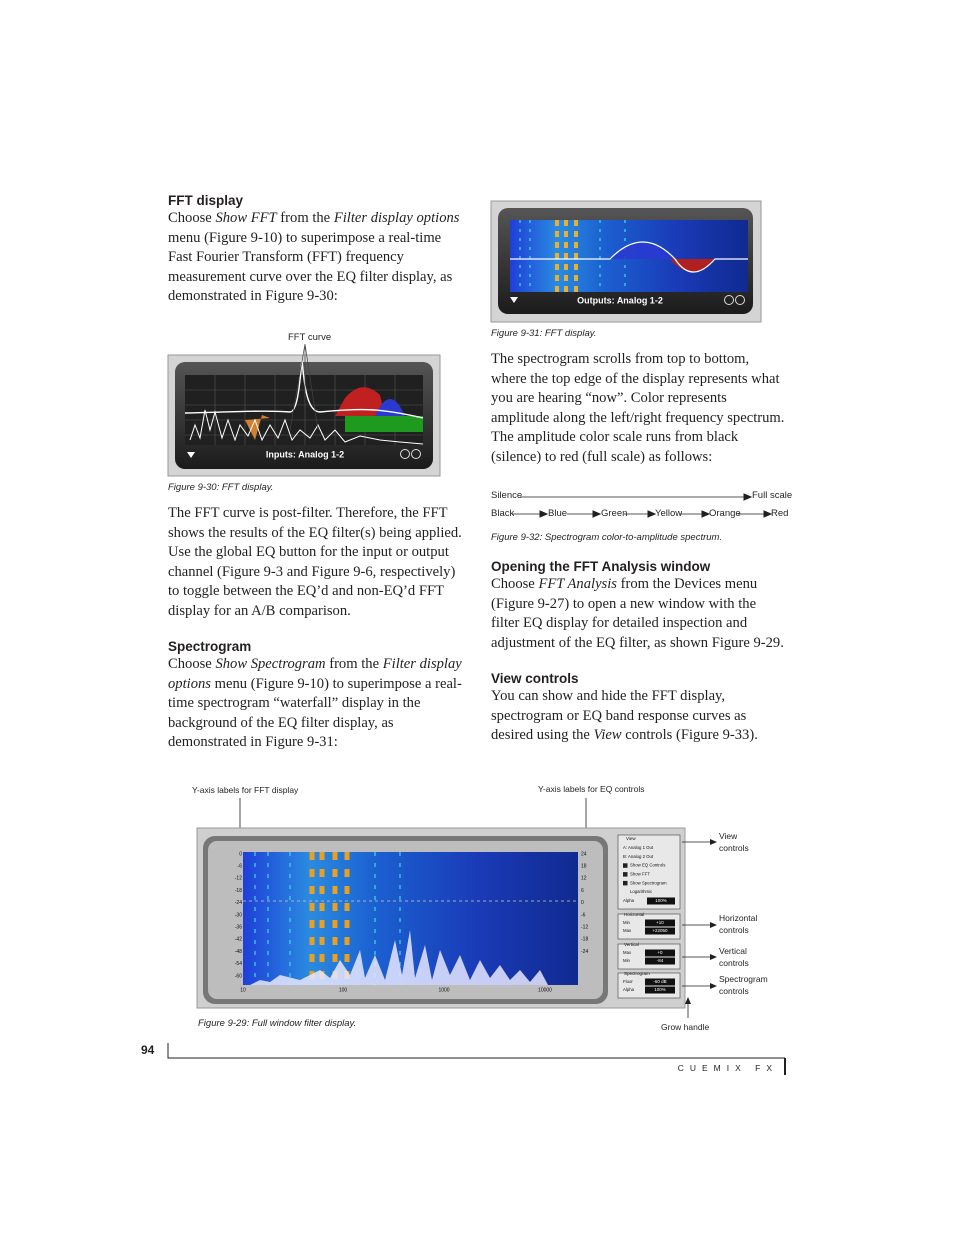 The height and width of the screenshot is (1235, 954). What do you see at coordinates (443, 990) in the screenshot?
I see `x-axis-label: 1000` at bounding box center [443, 990].